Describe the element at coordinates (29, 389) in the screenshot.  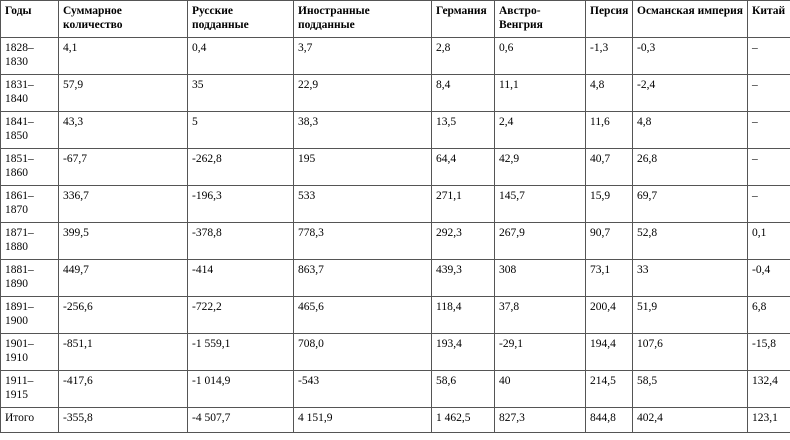
I see `period-cell: 1911–1915` at that location.